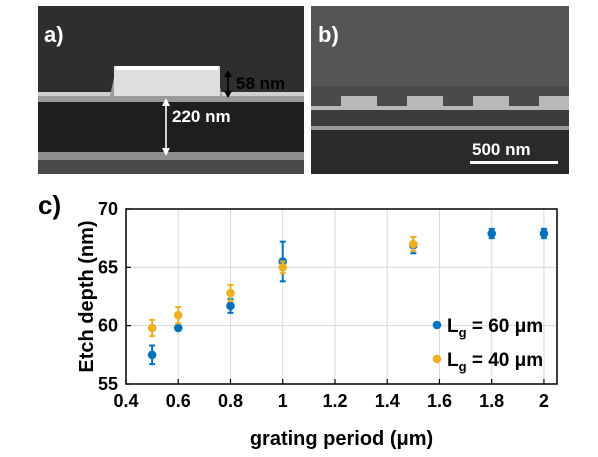  I want to click on x-tick-label: 1.4, so click(387, 401).